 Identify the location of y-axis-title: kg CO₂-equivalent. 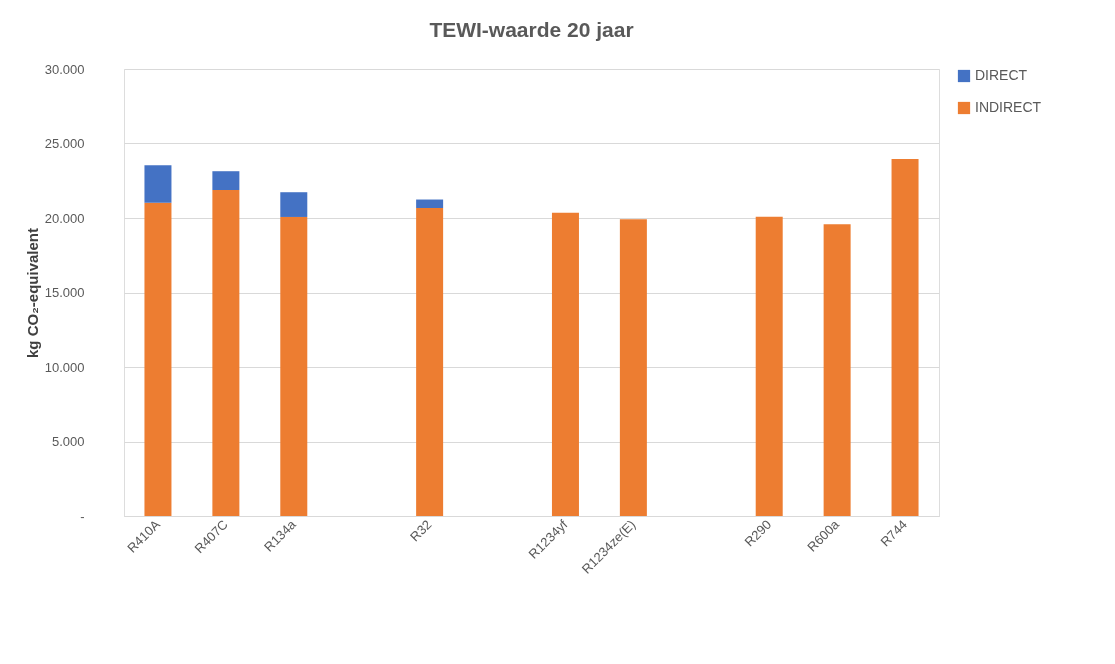
(32, 293).